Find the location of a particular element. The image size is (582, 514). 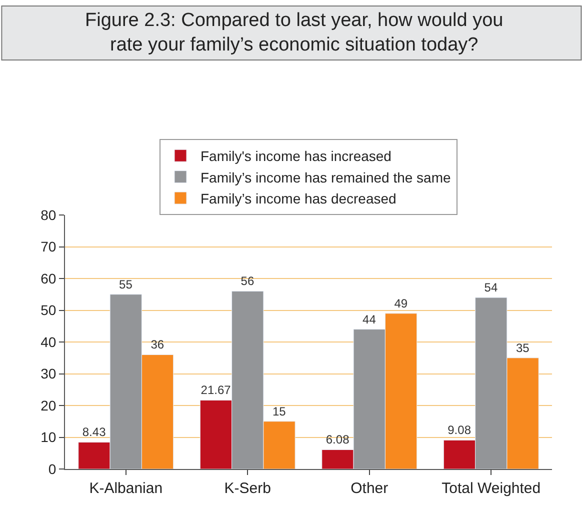

data-label: 49 is located at coordinates (401, 303).